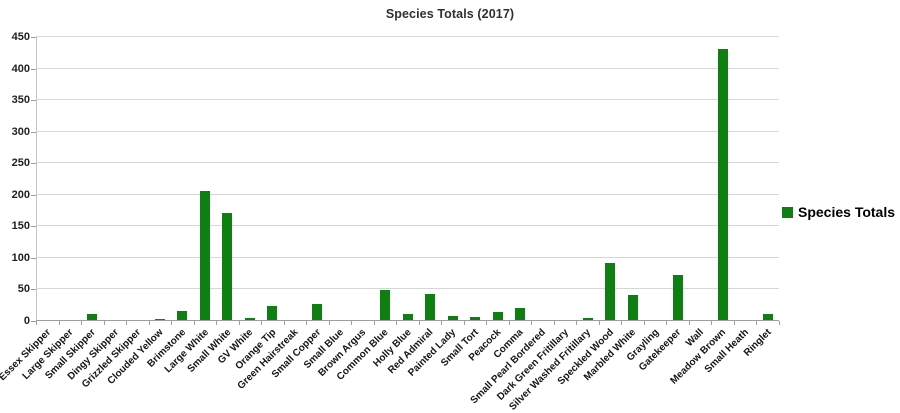  Describe the element at coordinates (317, 312) in the screenshot. I see `bar-small-copper` at that location.